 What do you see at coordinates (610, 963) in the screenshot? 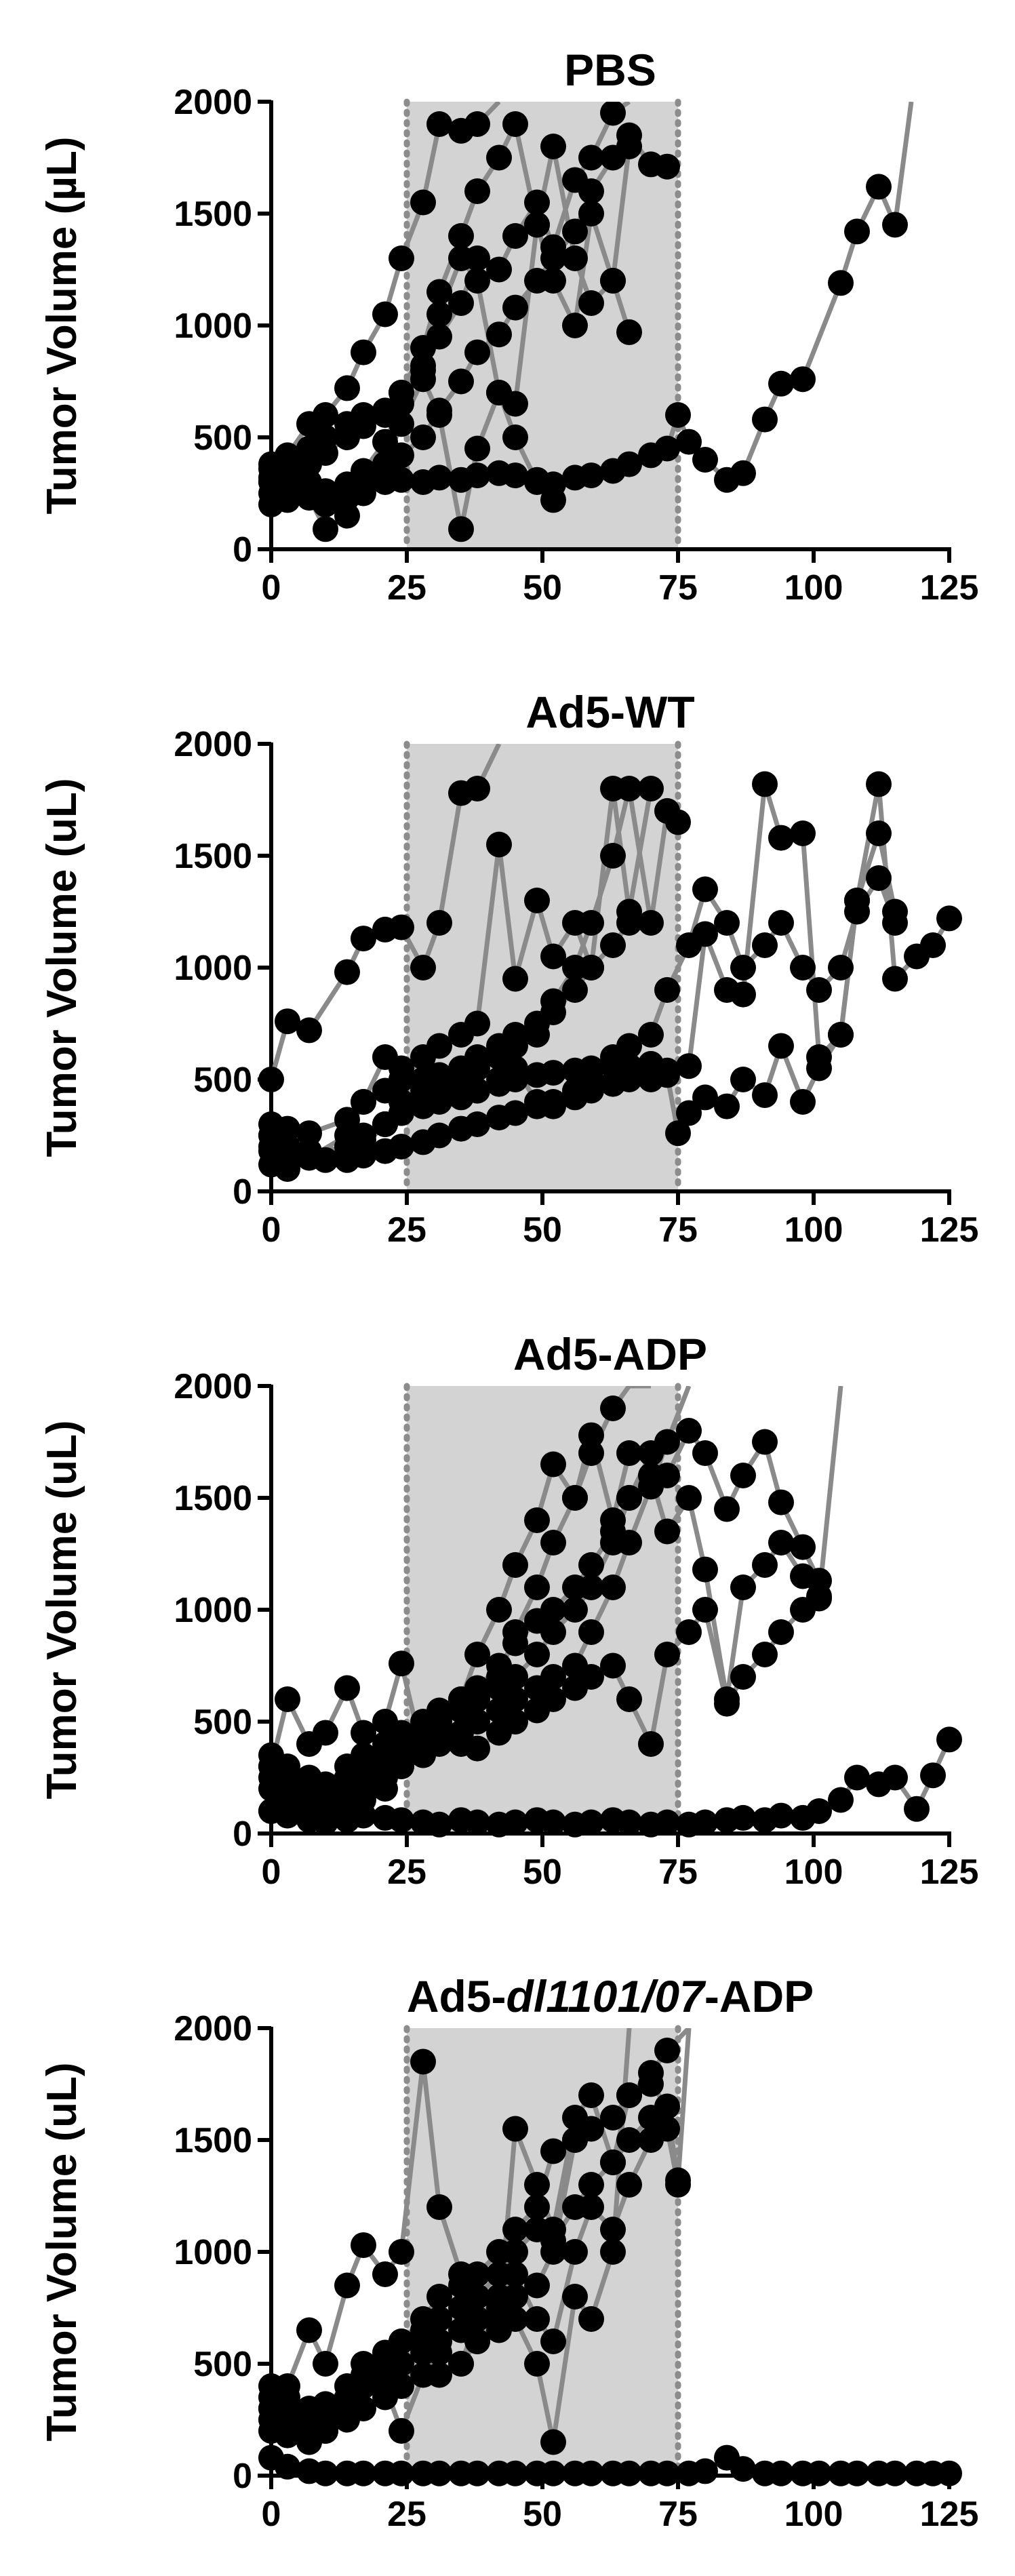
I see `data-layer` at bounding box center [610, 963].